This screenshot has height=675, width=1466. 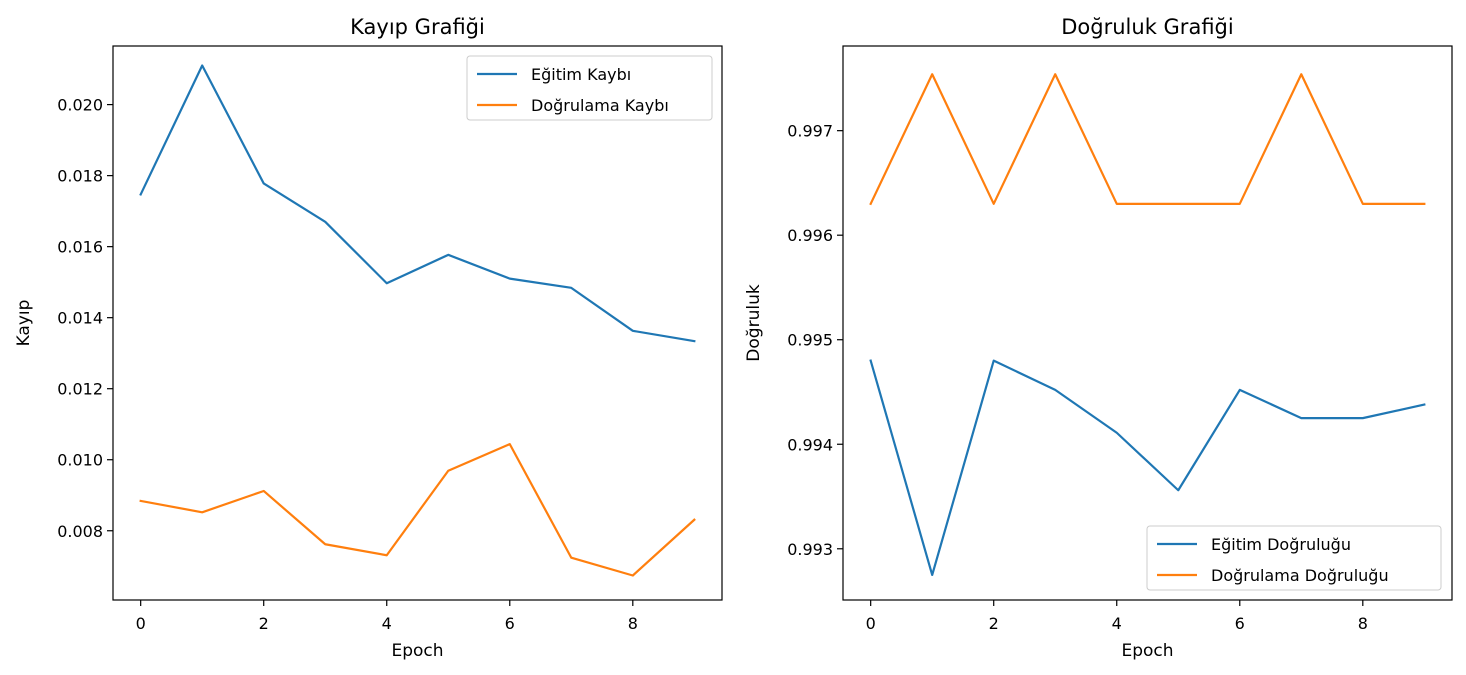 What do you see at coordinates (1147, 27) in the screenshot?
I see `chart-title: Doğruluk Grafiği` at bounding box center [1147, 27].